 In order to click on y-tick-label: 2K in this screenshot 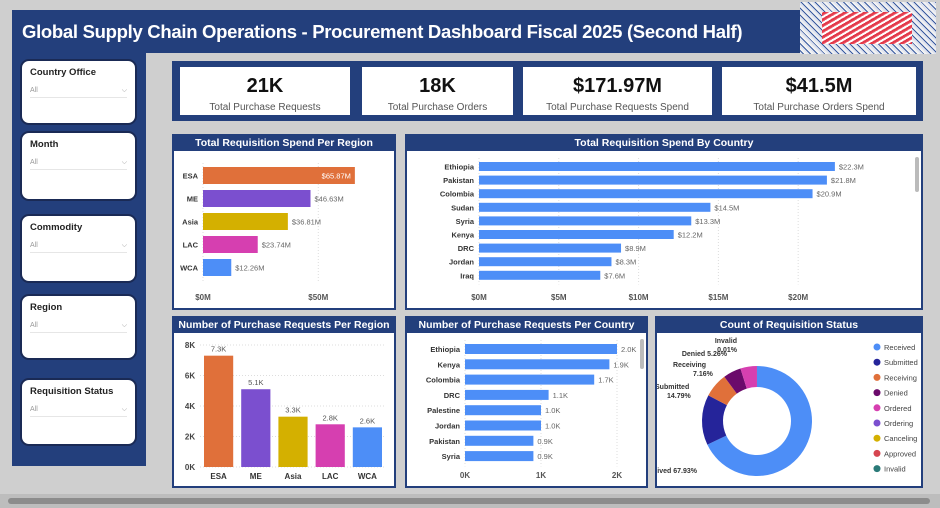, I will do `click(190, 437)`.